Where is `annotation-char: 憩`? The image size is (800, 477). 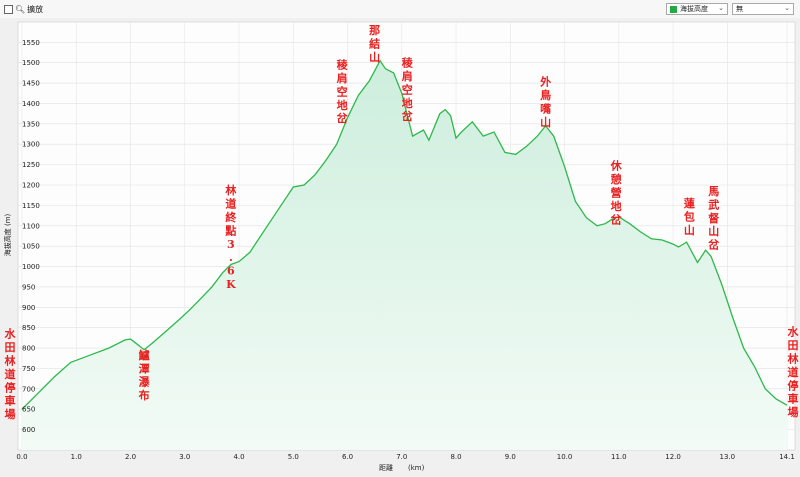
annotation-char: 憩 is located at coordinates (616, 179).